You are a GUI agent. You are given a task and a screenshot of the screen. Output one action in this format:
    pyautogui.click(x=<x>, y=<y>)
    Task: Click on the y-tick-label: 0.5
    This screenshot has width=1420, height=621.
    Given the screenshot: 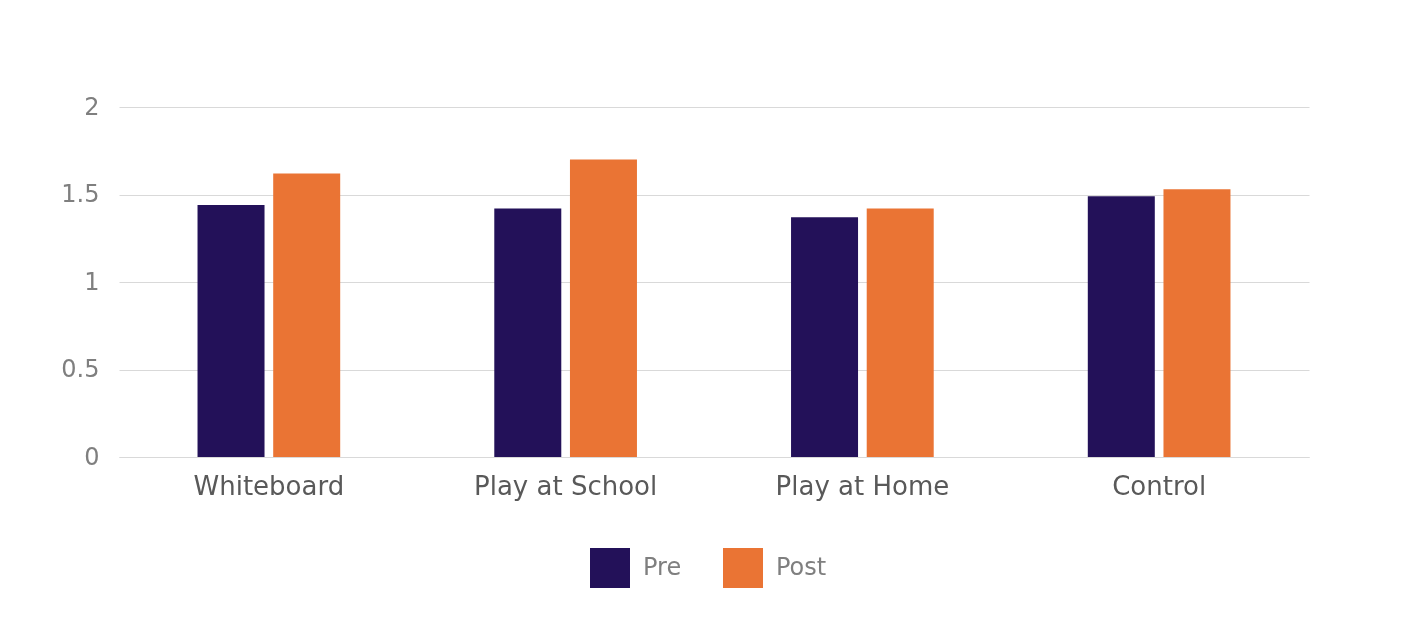 What is the action you would take?
    pyautogui.click(x=80, y=369)
    